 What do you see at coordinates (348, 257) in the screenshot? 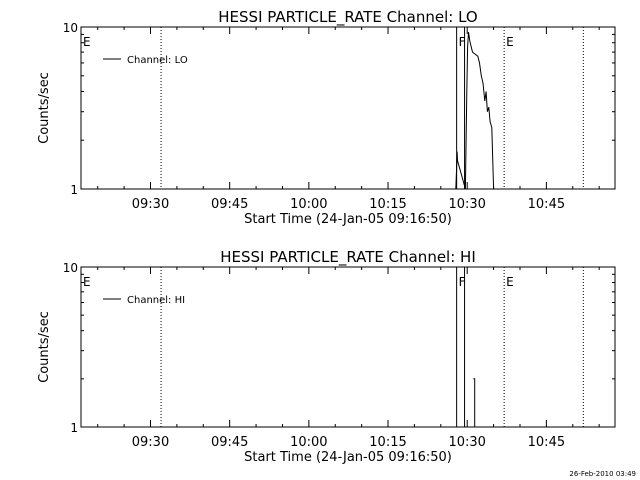
I see `chart-title: HESSI PARTICLE_RATE Channel: HI` at bounding box center [348, 257].